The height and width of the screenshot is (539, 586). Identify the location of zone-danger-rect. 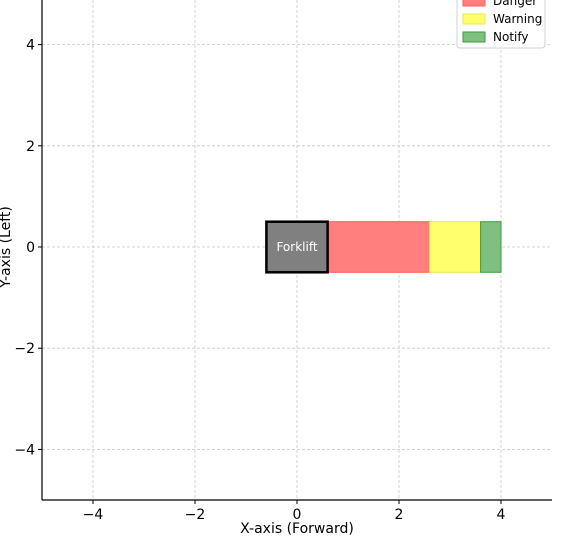
(379, 247).